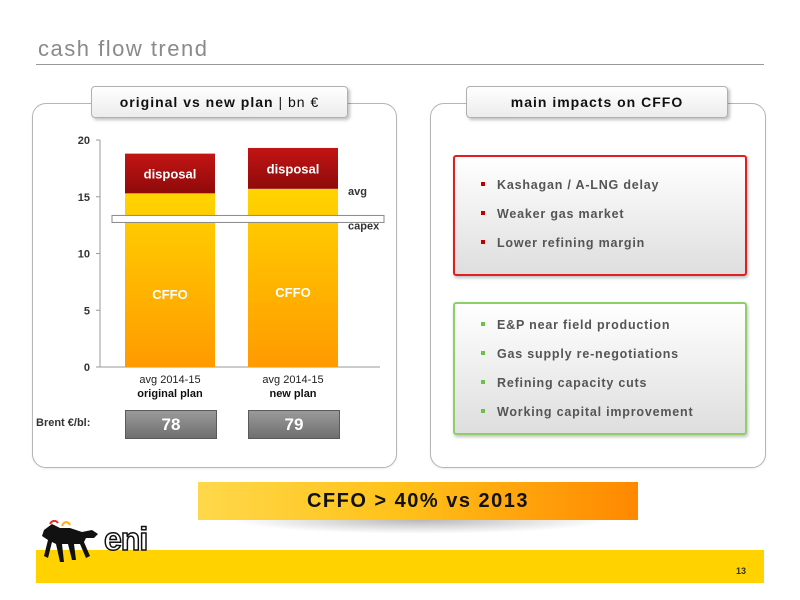 This screenshot has width=800, height=600. What do you see at coordinates (87, 368) in the screenshot?
I see `y-tick-label: 0` at bounding box center [87, 368].